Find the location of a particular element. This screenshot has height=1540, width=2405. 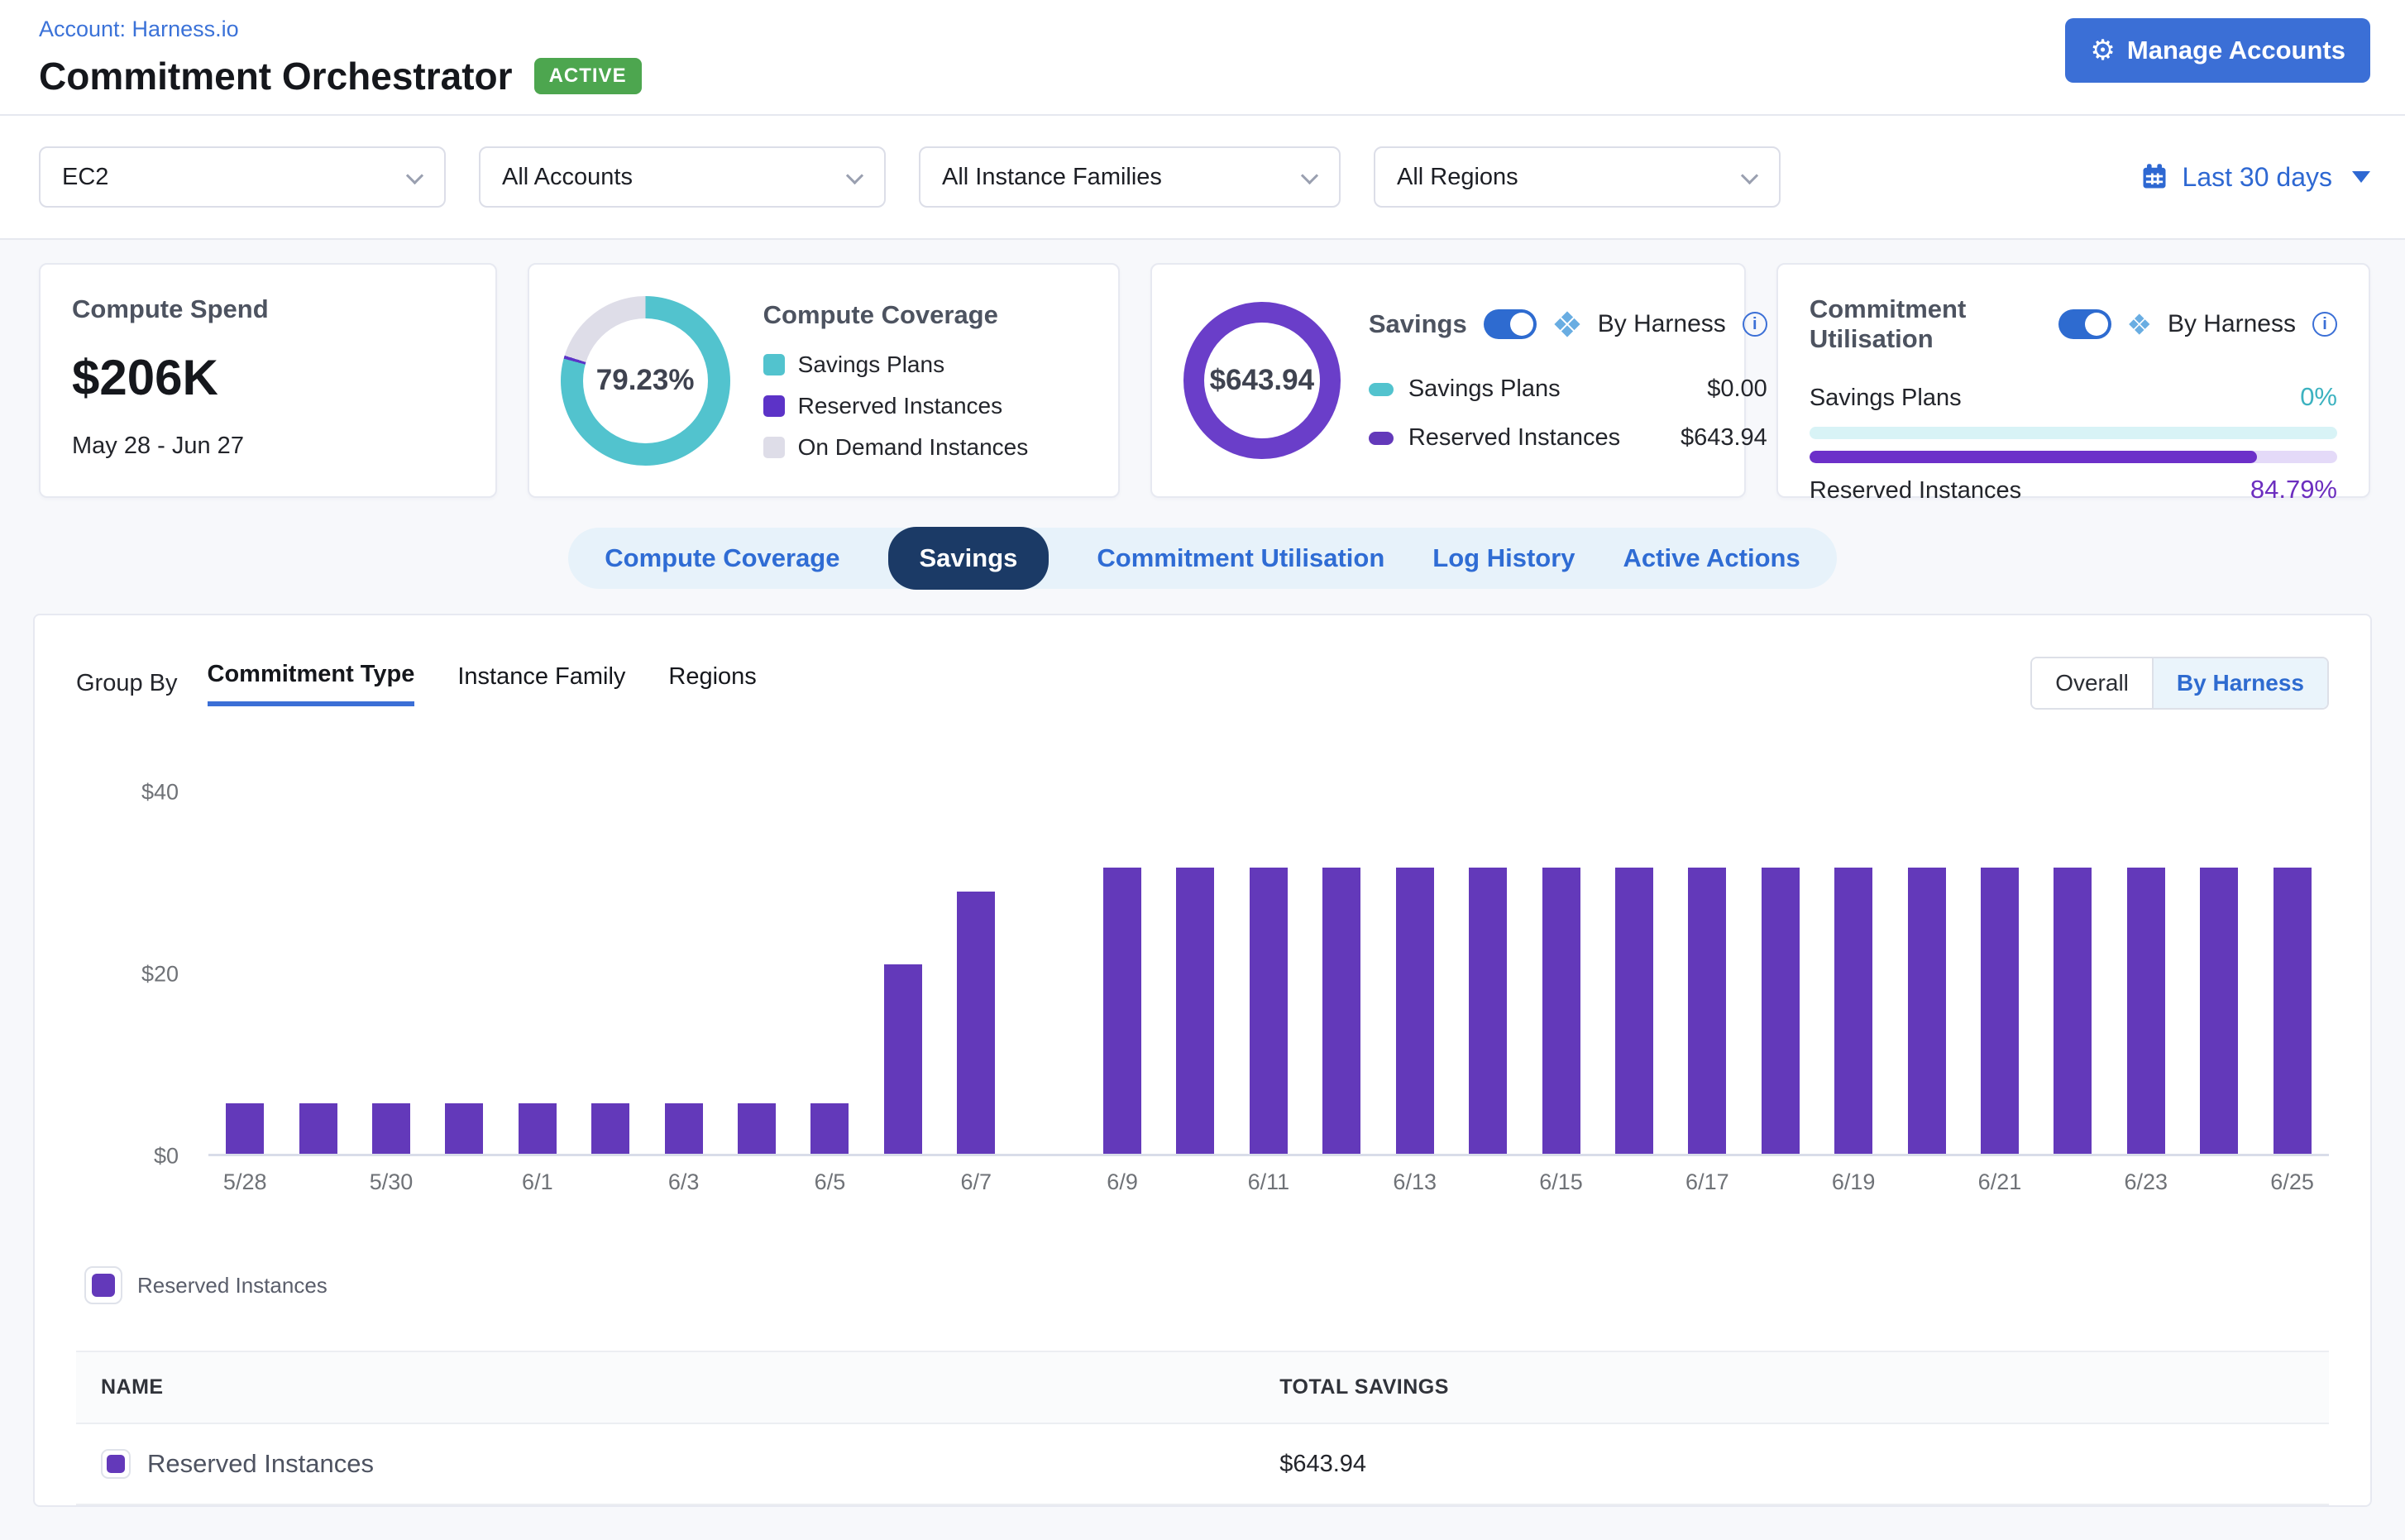

x-tick: 6/13 is located at coordinates (1415, 1181).